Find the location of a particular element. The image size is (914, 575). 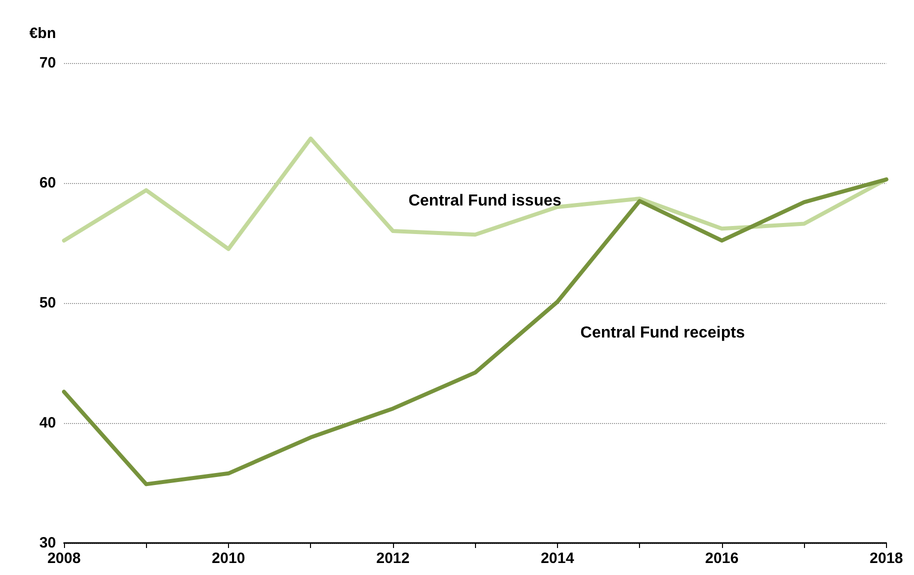

x-tick-label: 2018 is located at coordinates (887, 558).